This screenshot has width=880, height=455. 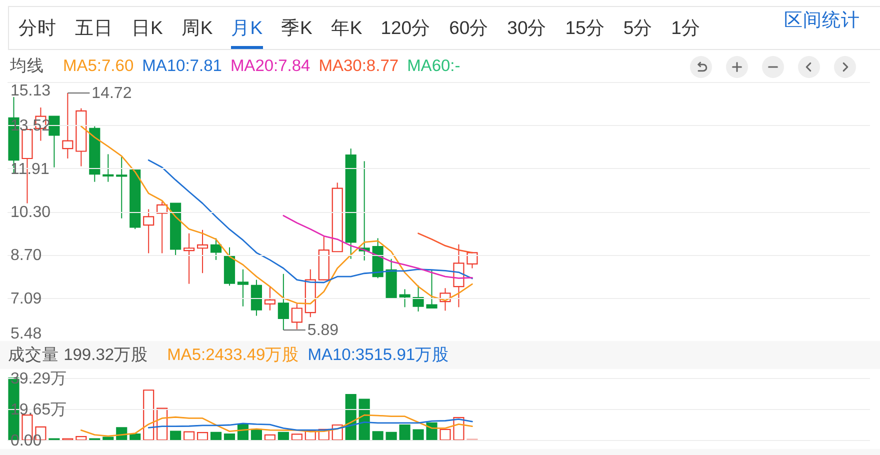 I want to click on legend-label: MA60:-, so click(x=433, y=66).